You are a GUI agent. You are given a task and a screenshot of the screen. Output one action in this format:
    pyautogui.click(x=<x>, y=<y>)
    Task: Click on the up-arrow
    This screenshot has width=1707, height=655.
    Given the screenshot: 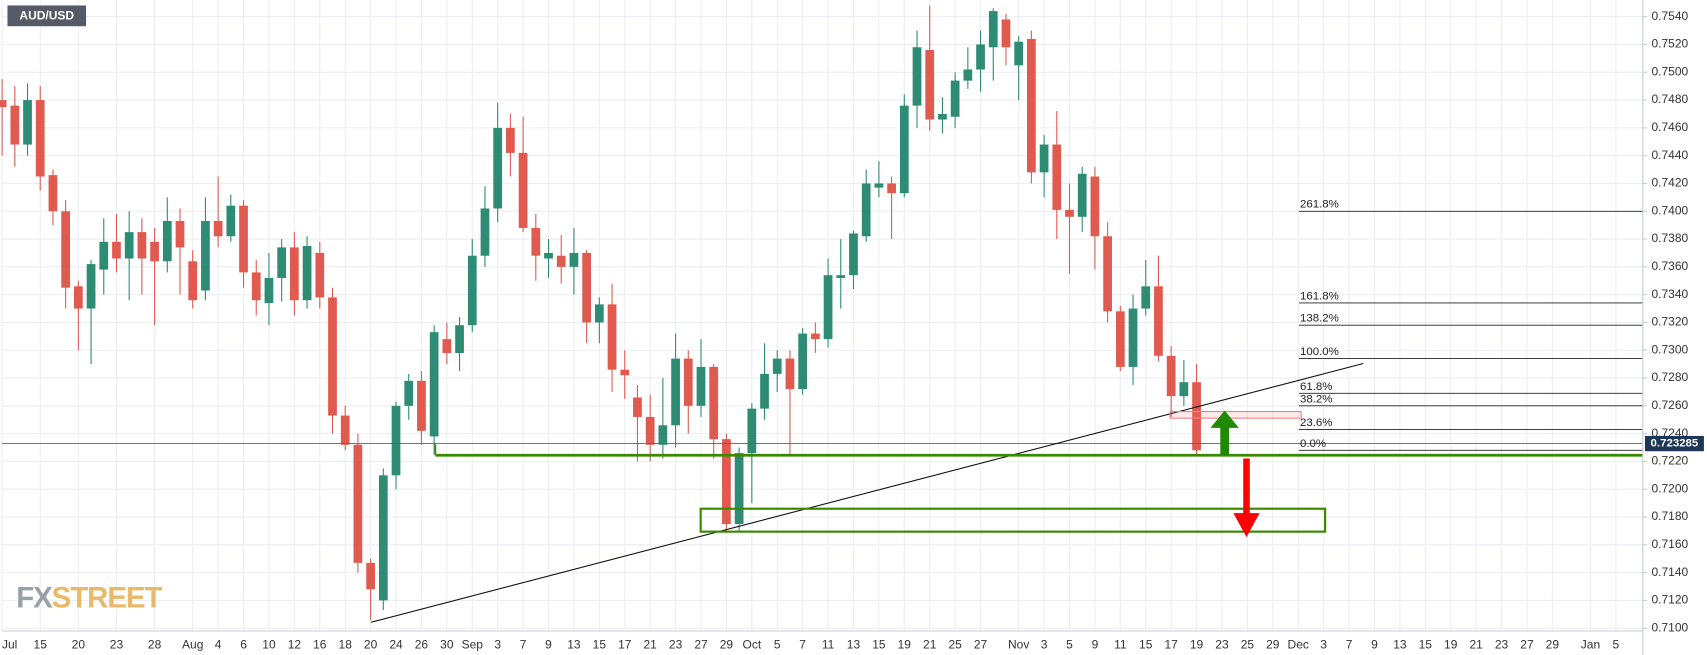 What is the action you would take?
    pyautogui.click(x=1224, y=433)
    